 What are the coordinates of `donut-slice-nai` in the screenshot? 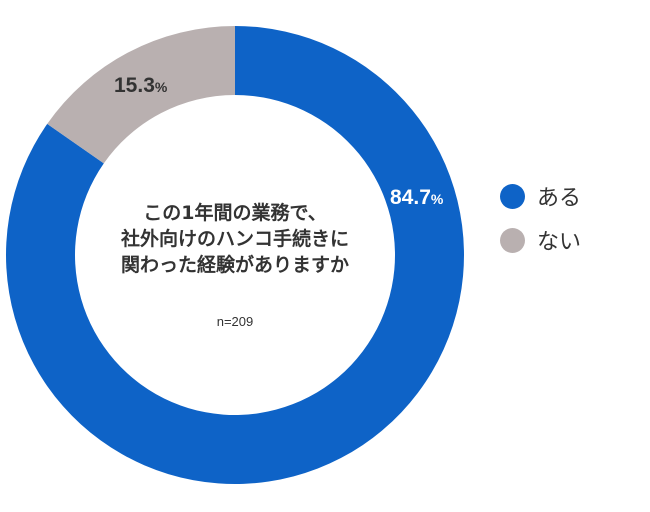 It's located at (141, 95).